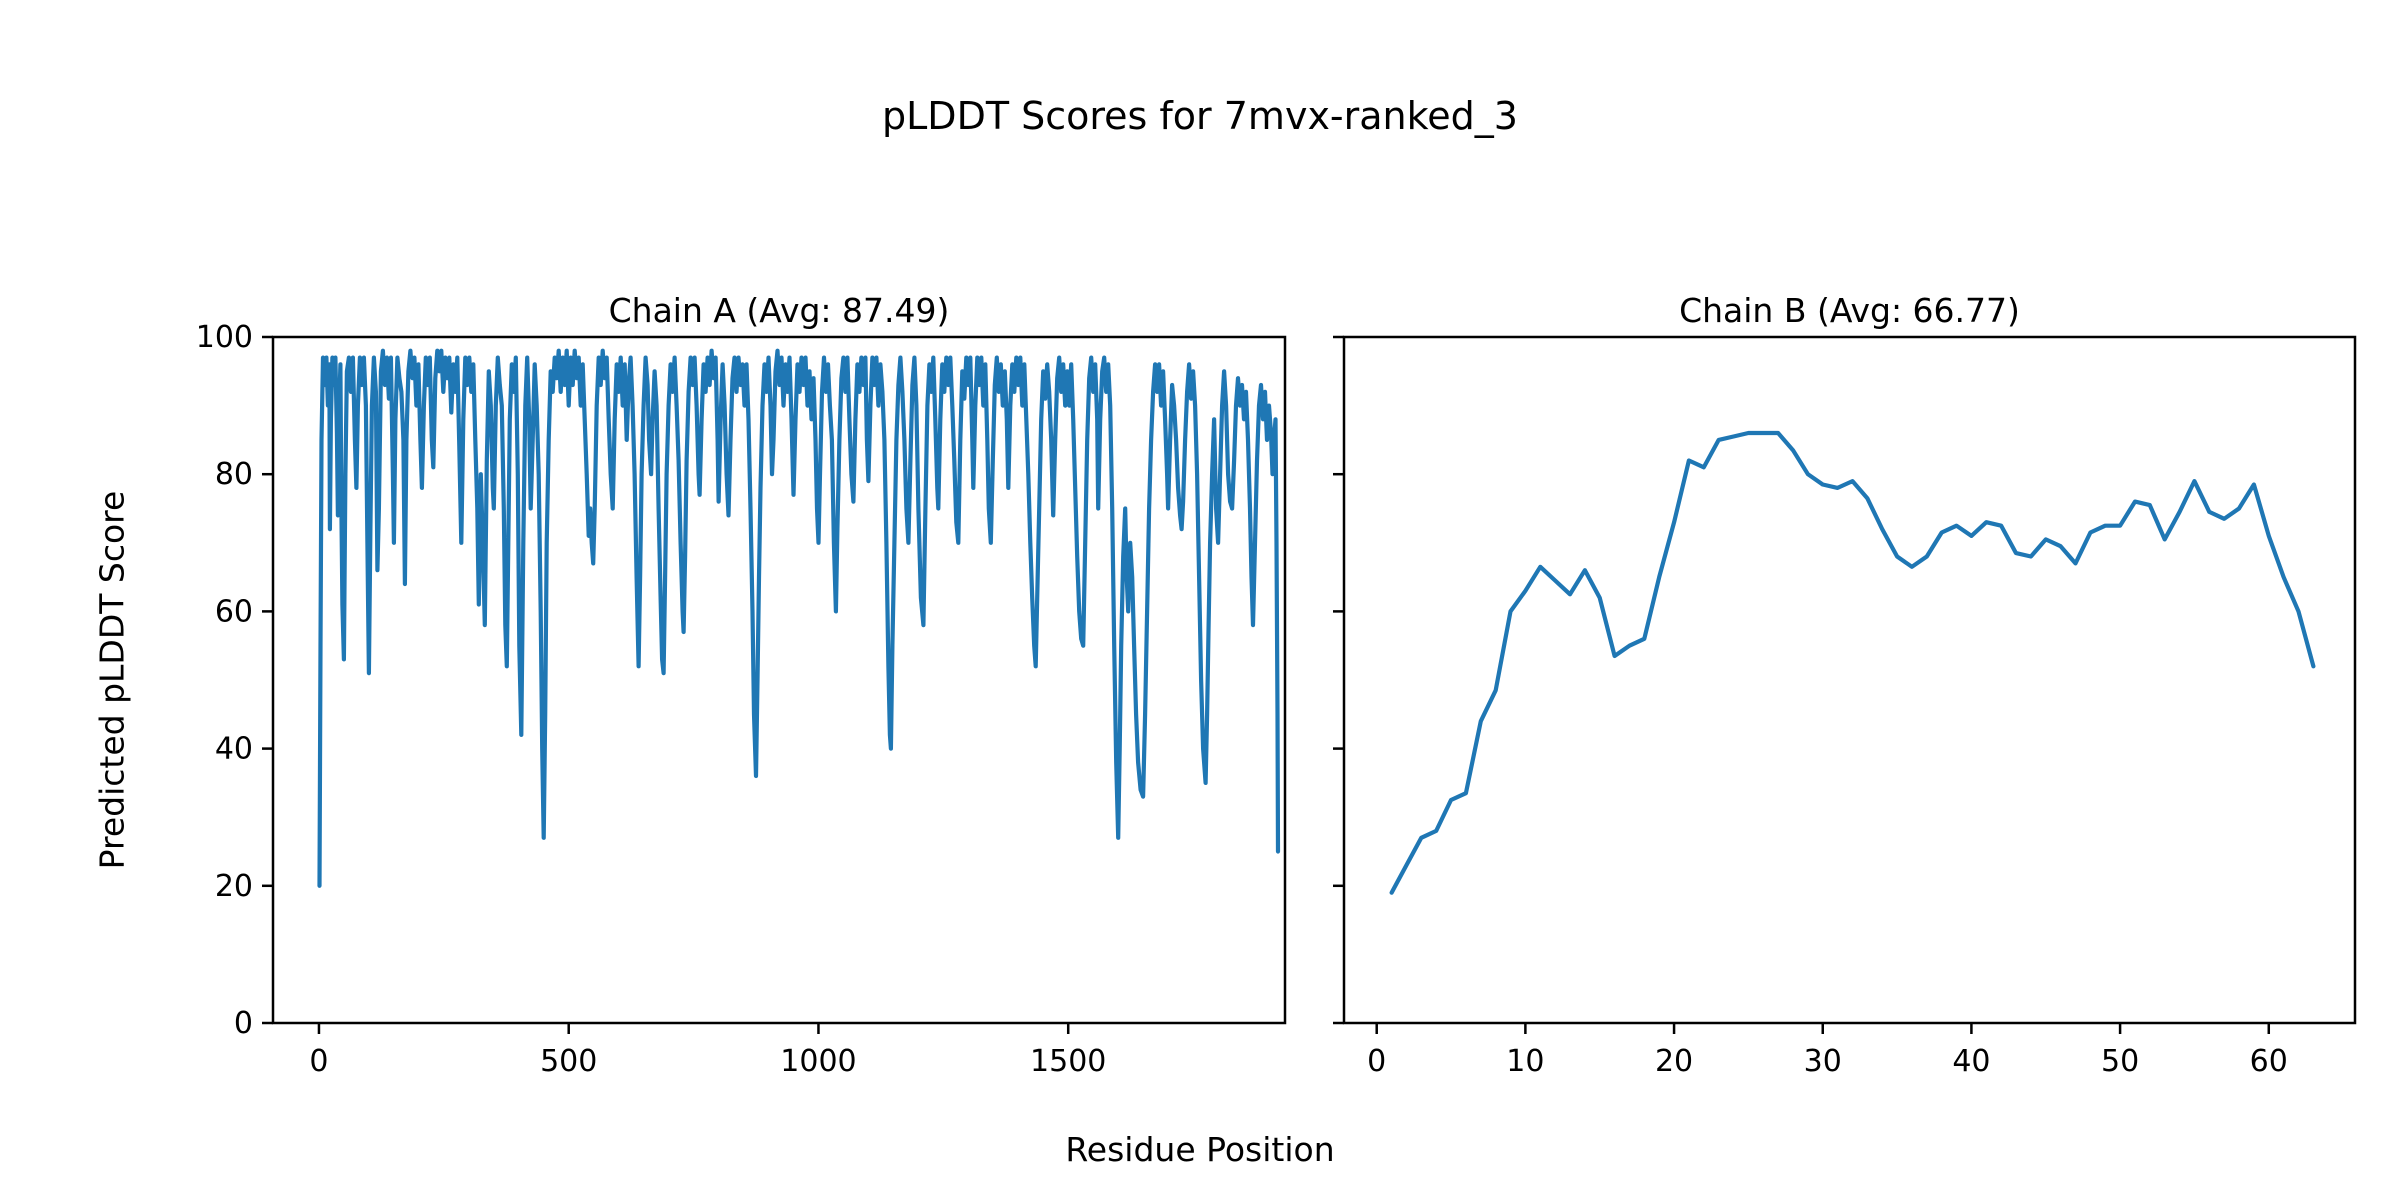  Describe the element at coordinates (1823, 1061) in the screenshot. I see `x-tick-label: 30` at that location.